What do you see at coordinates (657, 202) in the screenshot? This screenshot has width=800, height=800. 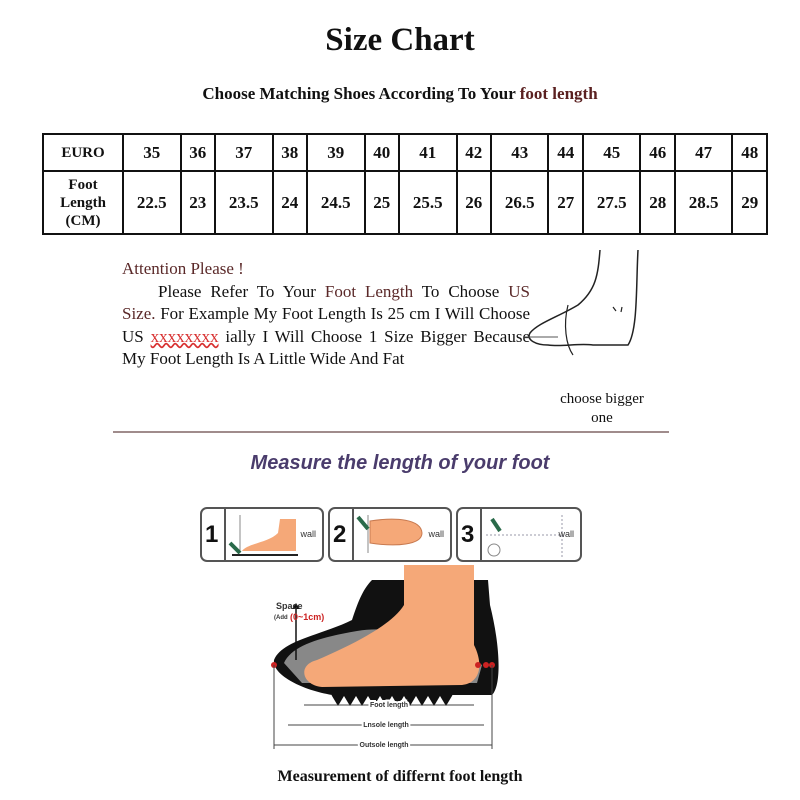 I see `foot-length-cell: 28` at bounding box center [657, 202].